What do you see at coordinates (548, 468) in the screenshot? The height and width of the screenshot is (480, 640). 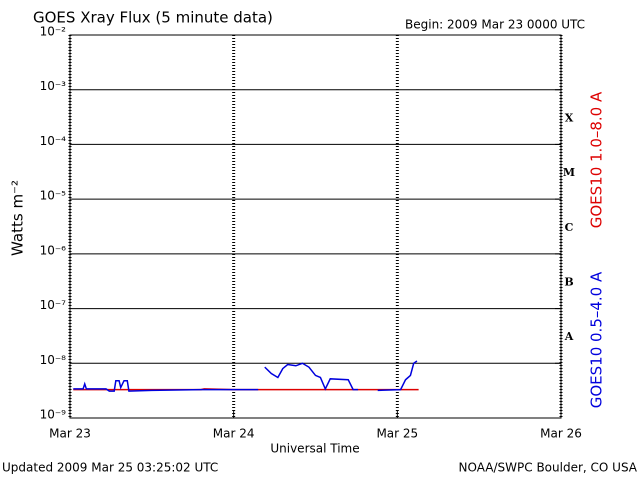 I see `footer-right: NOAA/SWPC Boulder, CO USA` at bounding box center [548, 468].